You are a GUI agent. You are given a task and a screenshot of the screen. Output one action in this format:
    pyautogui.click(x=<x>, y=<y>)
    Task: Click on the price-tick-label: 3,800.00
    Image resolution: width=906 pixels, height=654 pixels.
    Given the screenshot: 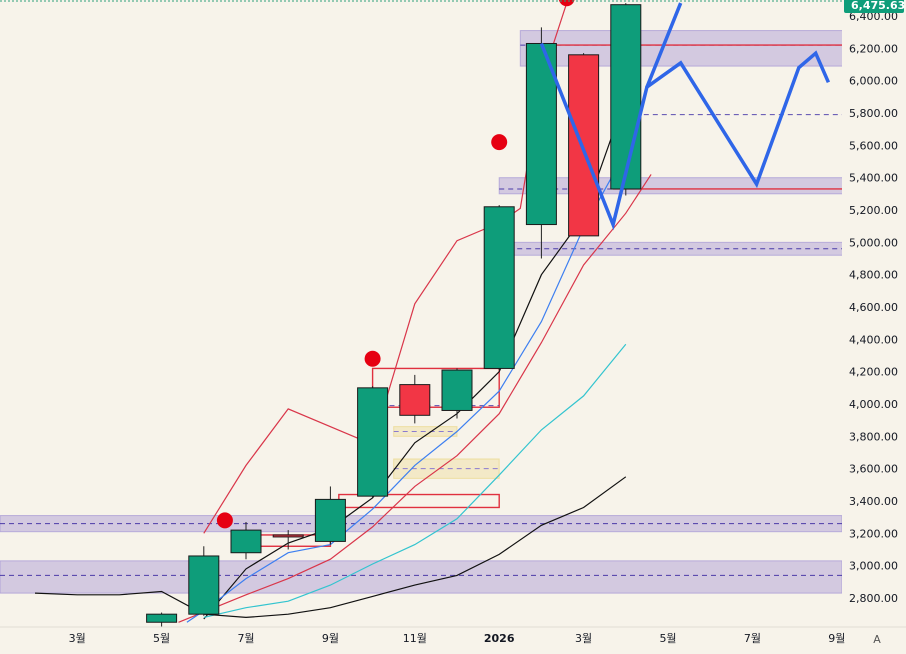 What is the action you would take?
    pyautogui.click(x=873, y=436)
    